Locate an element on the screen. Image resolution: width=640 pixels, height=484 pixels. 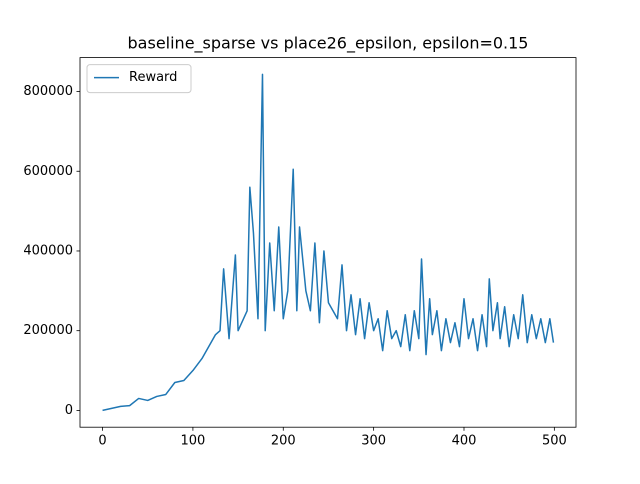
y-tick-label: 0 is located at coordinates (69, 410).